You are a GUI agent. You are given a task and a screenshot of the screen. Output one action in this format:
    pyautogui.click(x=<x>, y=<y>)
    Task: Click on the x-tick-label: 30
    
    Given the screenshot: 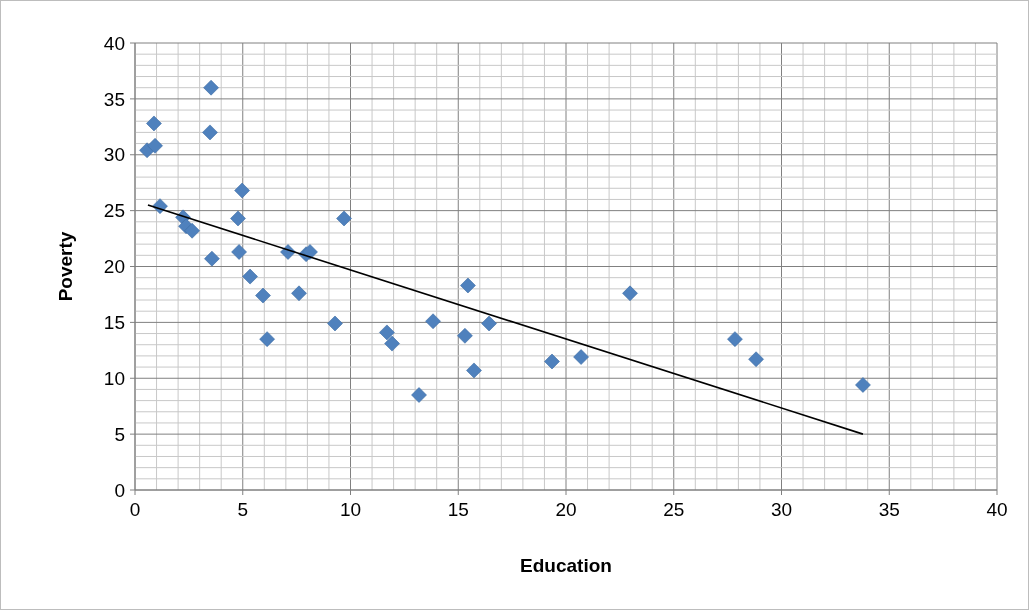 What is the action you would take?
    pyautogui.click(x=781, y=509)
    